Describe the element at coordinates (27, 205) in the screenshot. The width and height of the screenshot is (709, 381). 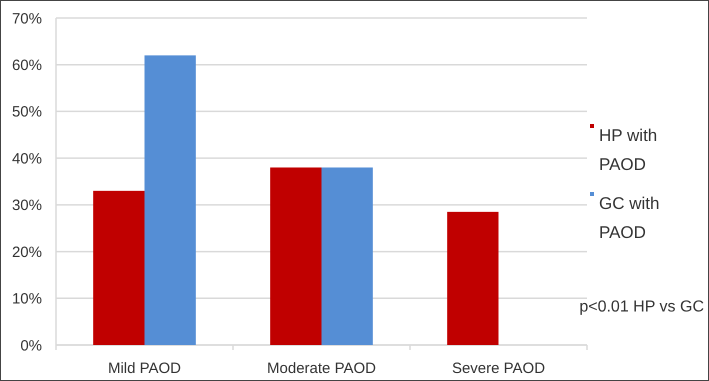
I see `y-tick-label: 30%` at that location.